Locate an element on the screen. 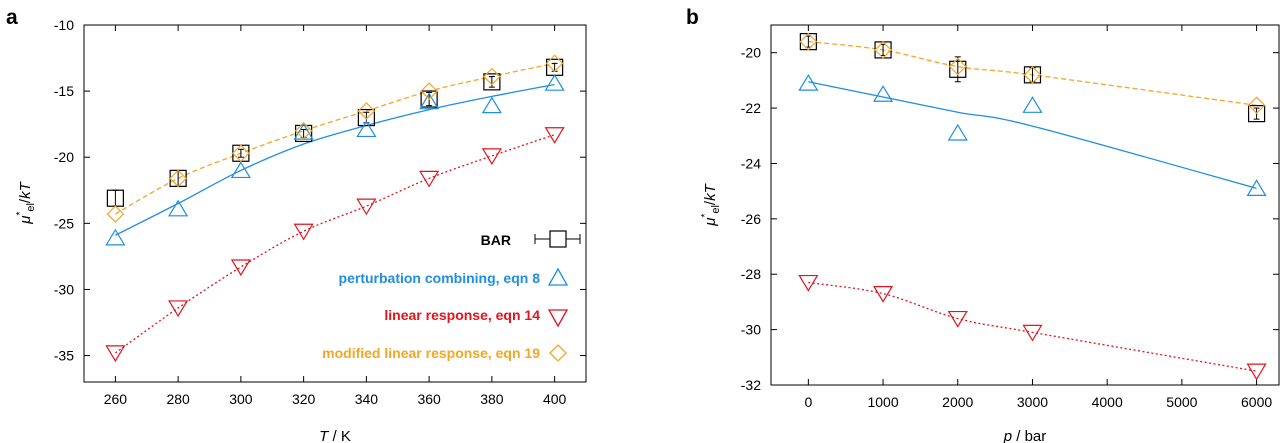 The image size is (1285, 443). legend-marker-perturbation is located at coordinates (558, 276).